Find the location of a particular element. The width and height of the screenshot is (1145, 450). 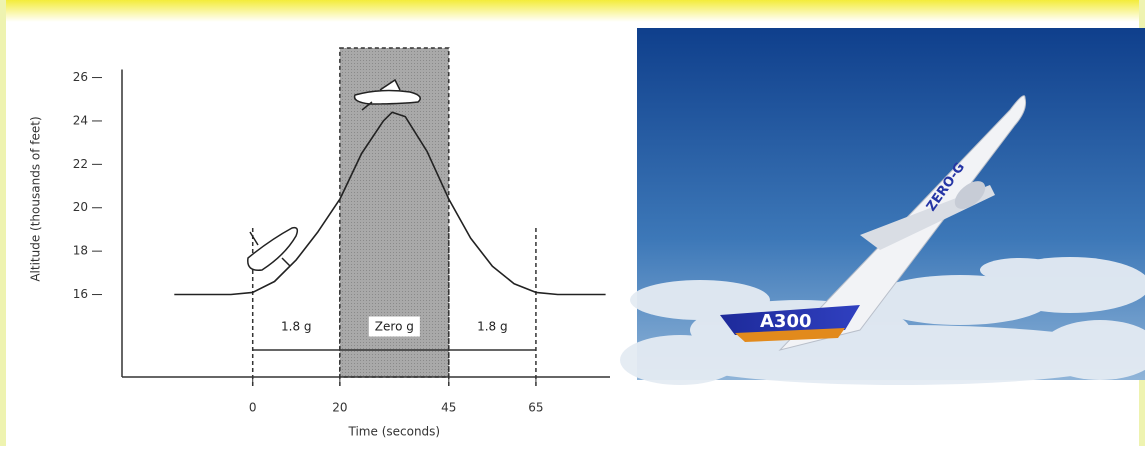

left-edge is located at coordinates (3, 223).